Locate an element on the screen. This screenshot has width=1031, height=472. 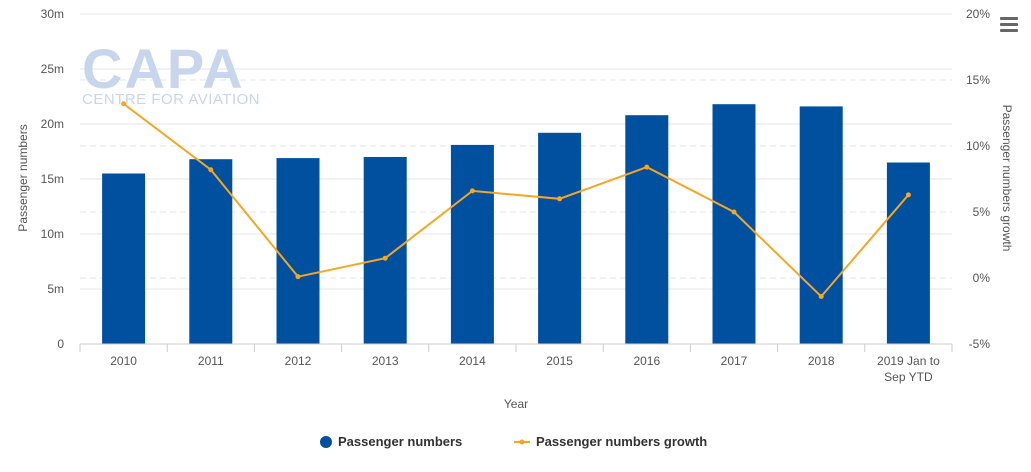
y-axis-title: Passenger numbers is located at coordinates (23, 177).